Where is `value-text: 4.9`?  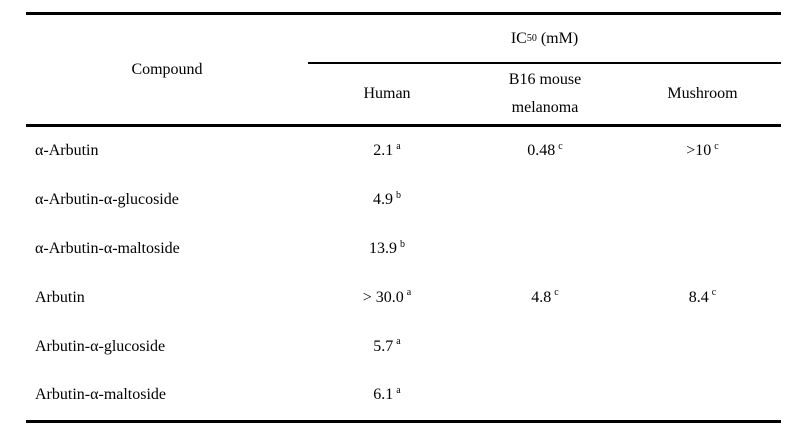
value-text: 4.9 is located at coordinates (383, 200).